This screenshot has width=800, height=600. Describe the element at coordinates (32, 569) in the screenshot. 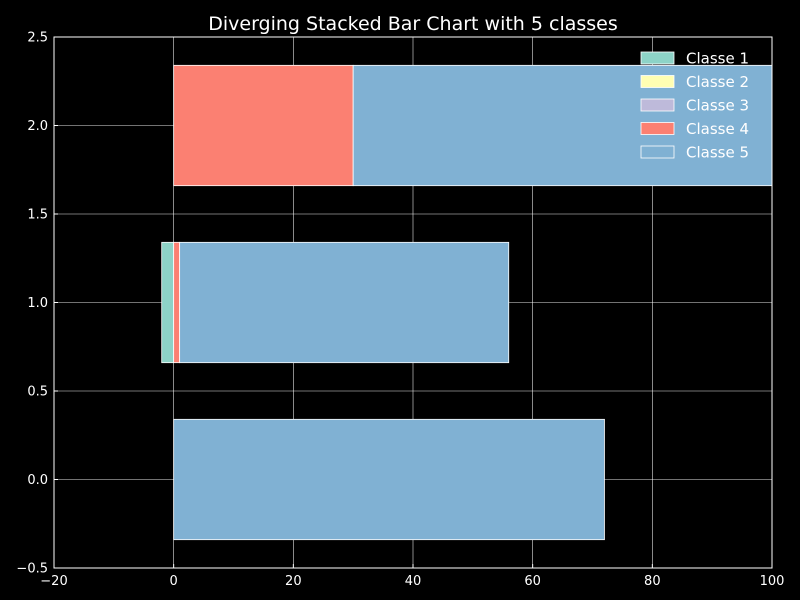

I see `y-tick-label: −0.5` at that location.